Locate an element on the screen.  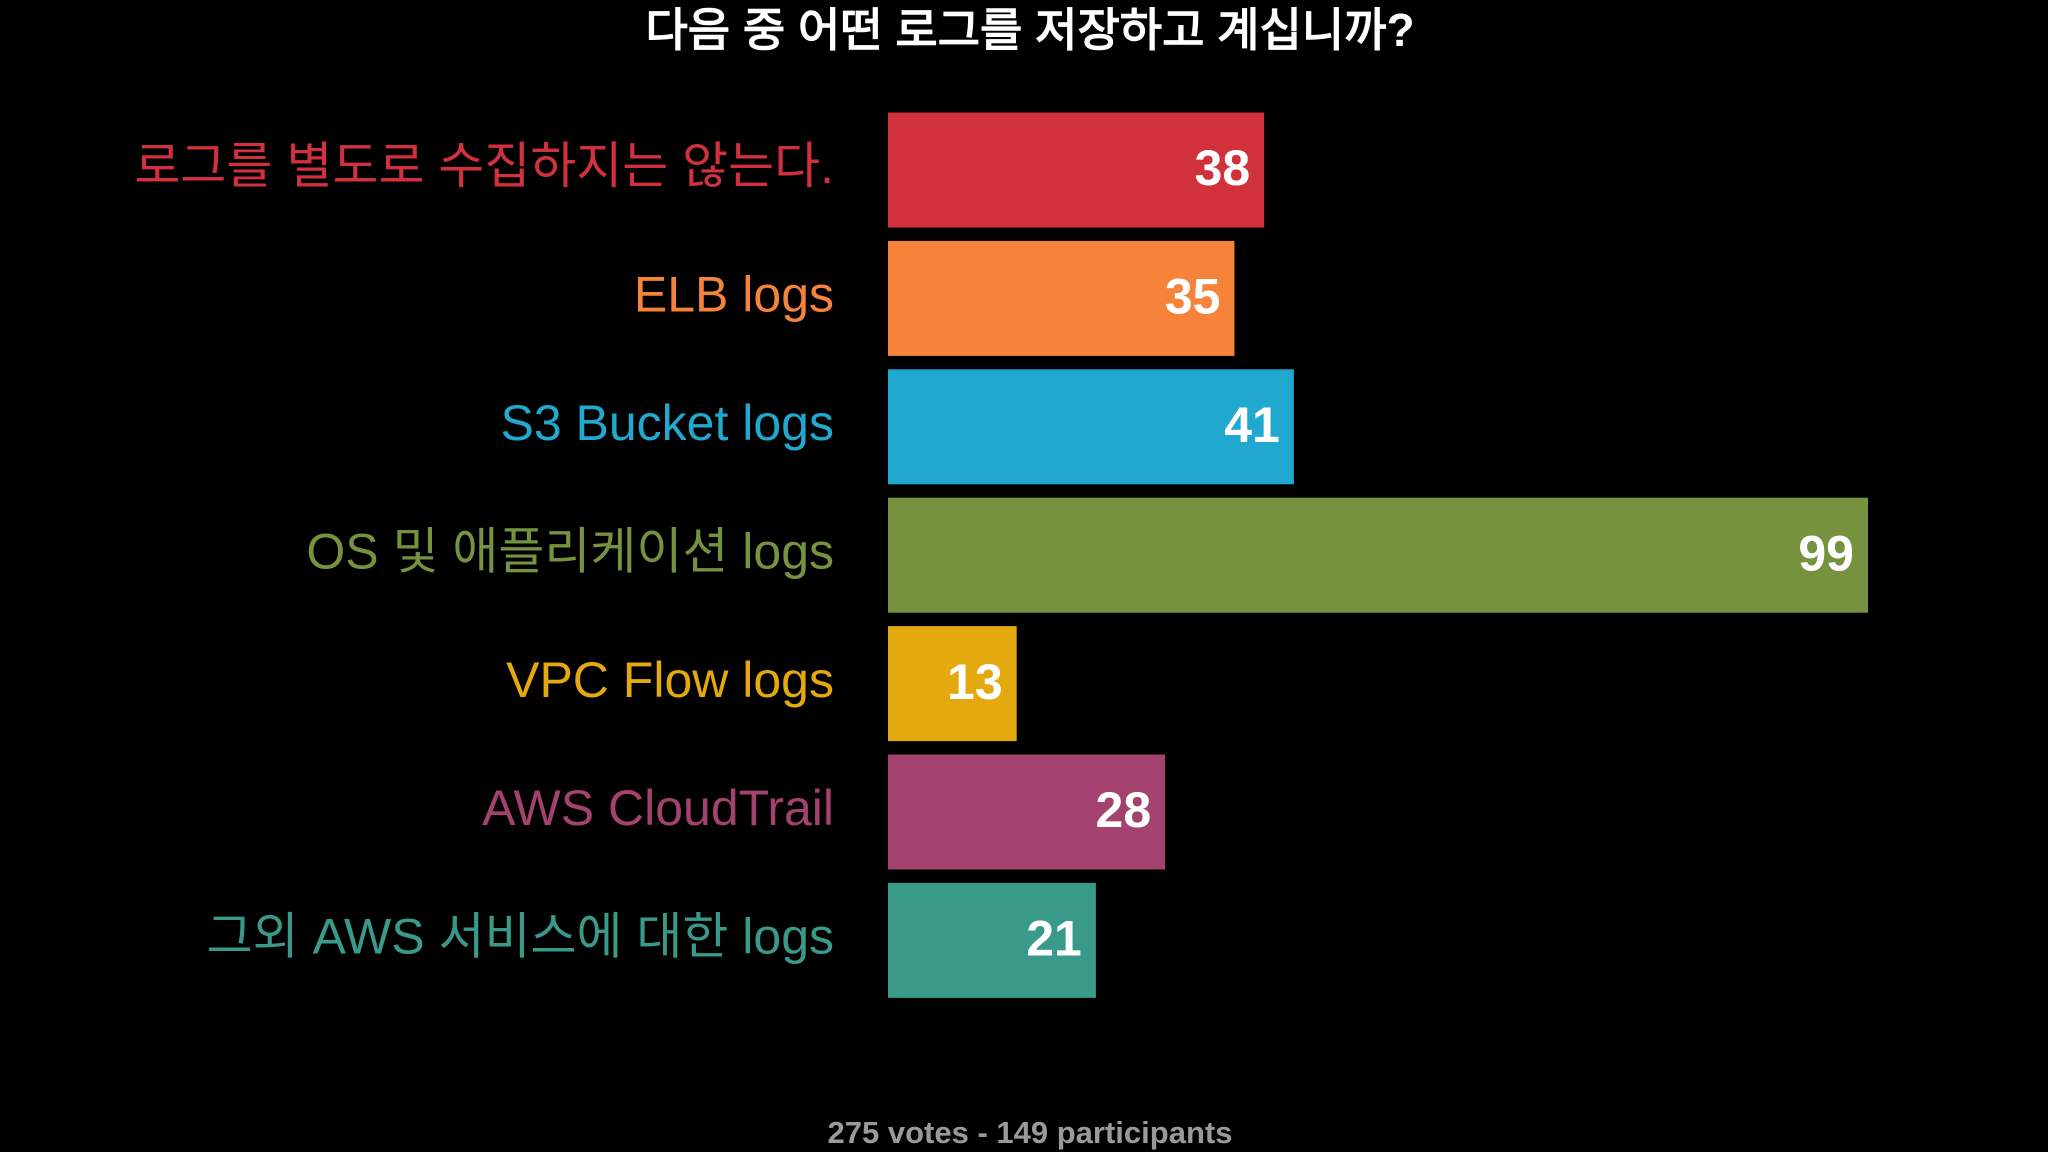
value-label: 13 is located at coordinates (975, 682).